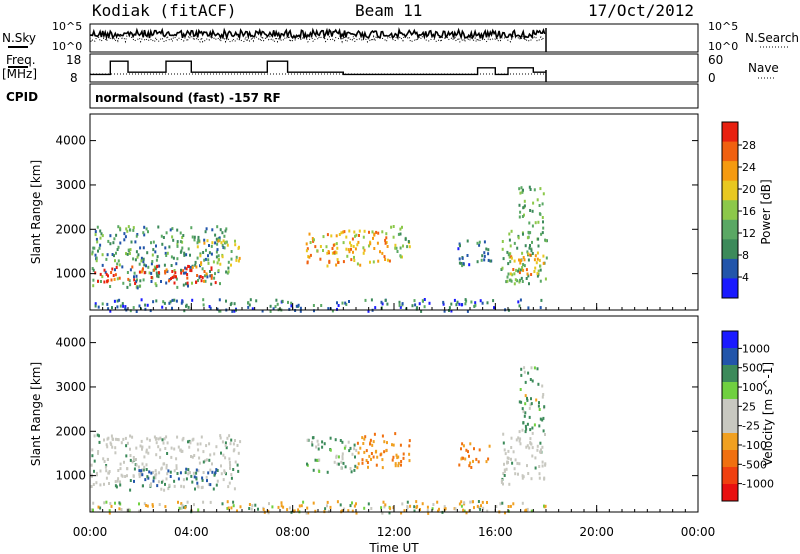 The image size is (800, 554). I want to click on velocity-ylabel: Slant Range [km], so click(36, 414).